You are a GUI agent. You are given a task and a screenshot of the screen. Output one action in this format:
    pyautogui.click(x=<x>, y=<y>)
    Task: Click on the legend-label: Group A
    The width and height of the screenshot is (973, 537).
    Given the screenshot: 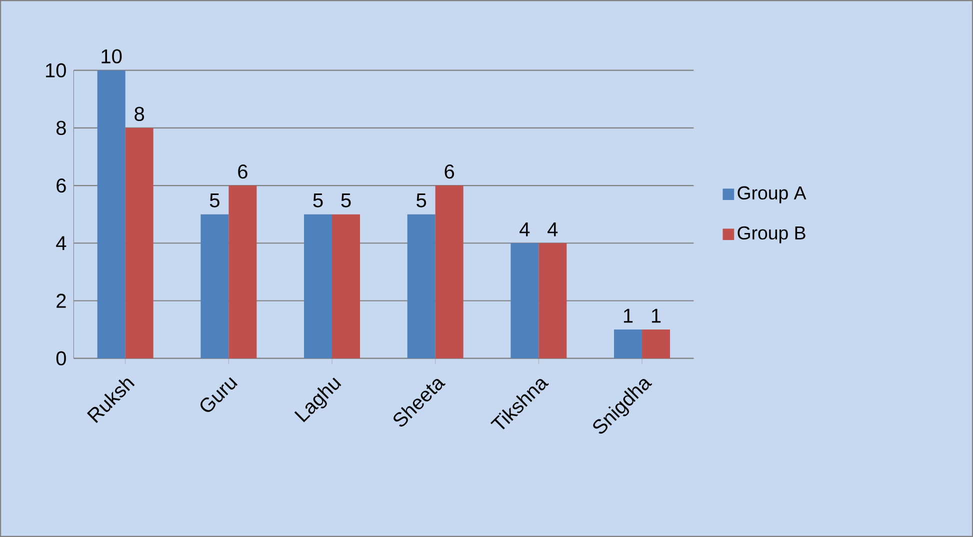 What is the action you would take?
    pyautogui.click(x=772, y=195)
    